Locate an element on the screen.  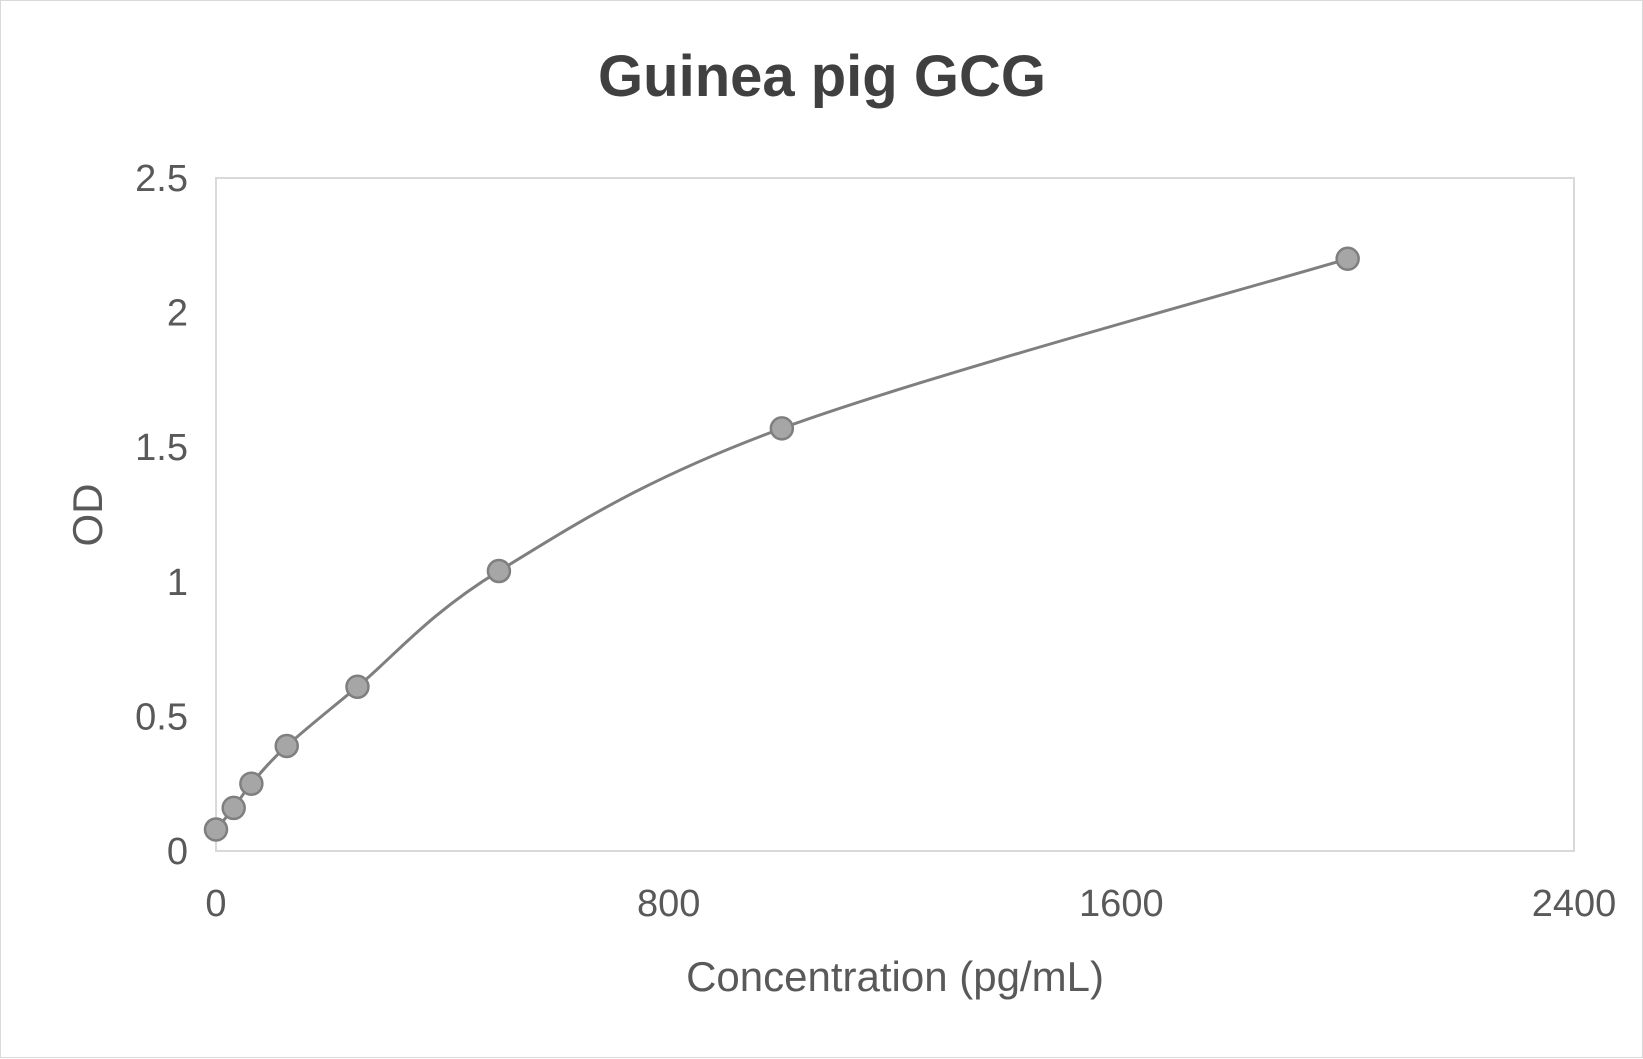
y-tick-label: 1 is located at coordinates (177, 583).